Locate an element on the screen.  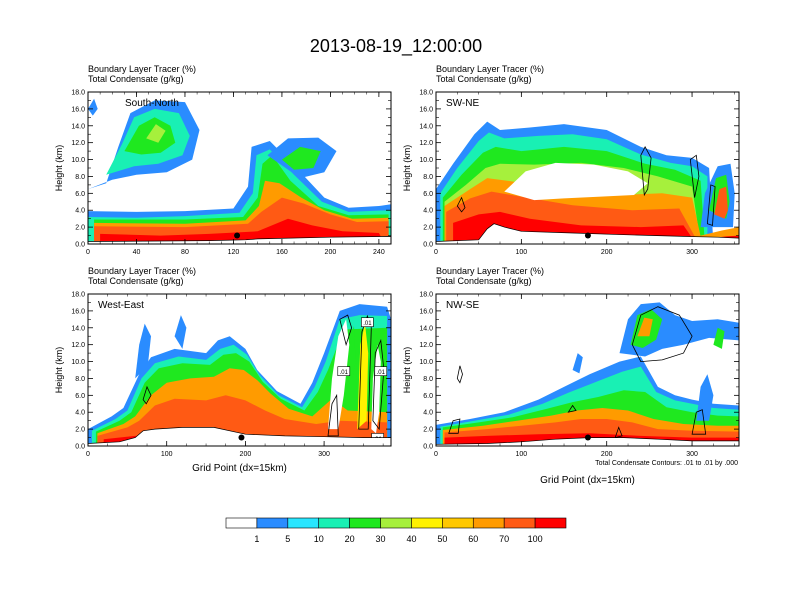
colorbar-label: 40 is located at coordinates (411, 539).